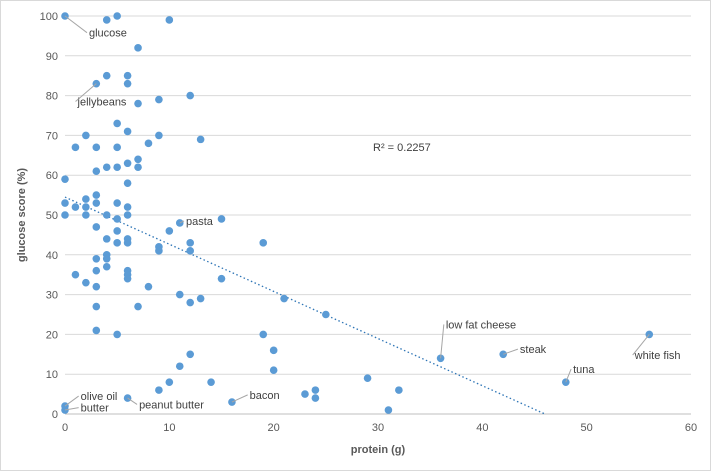 The width and height of the screenshot is (711, 472). Describe the element at coordinates (691, 428) in the screenshot. I see `x-tick-label: 60` at that location.